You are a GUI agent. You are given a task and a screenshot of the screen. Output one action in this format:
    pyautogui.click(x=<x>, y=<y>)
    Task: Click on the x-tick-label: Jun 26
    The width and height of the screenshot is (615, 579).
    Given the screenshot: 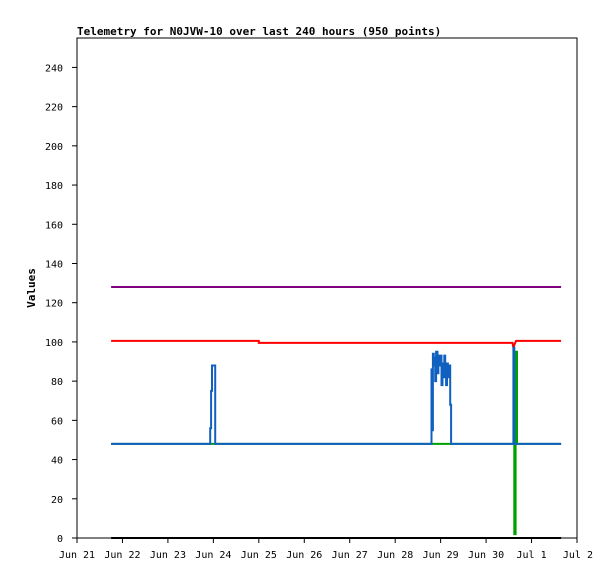 What is the action you would take?
    pyautogui.click(x=304, y=555)
    